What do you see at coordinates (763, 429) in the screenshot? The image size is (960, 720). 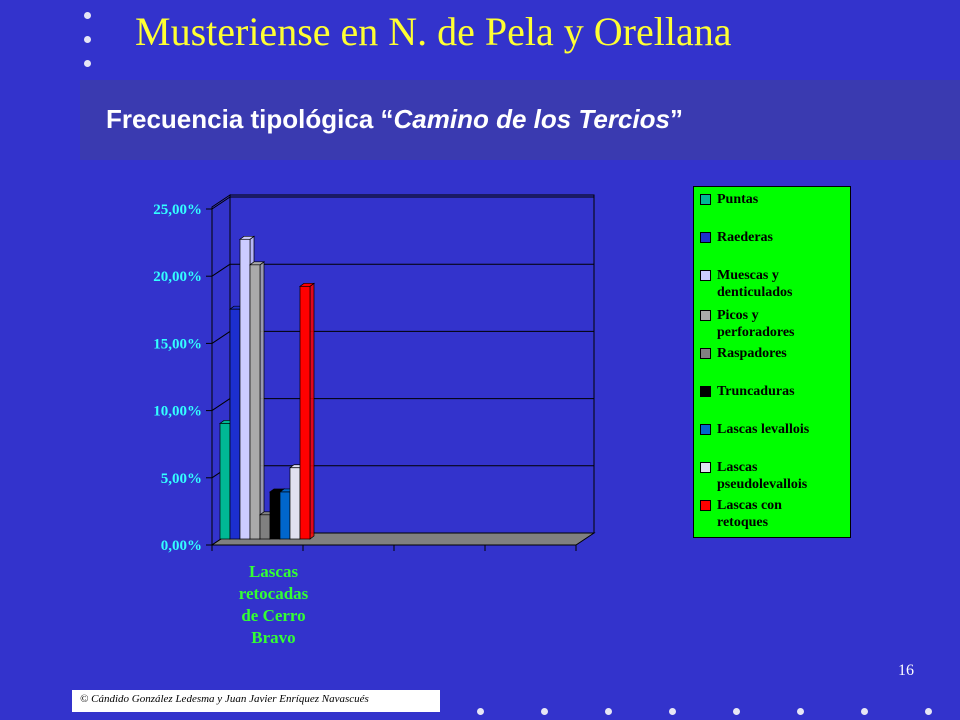 I see `legend-label: Lascas levallois` at bounding box center [763, 429].